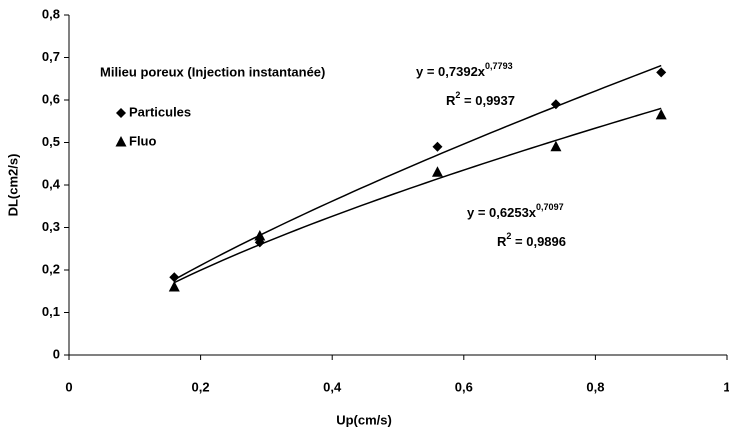 Image resolution: width=729 pixels, height=433 pixels. I want to click on trend-equation: y = 0,6253x0,7097, so click(515, 211).